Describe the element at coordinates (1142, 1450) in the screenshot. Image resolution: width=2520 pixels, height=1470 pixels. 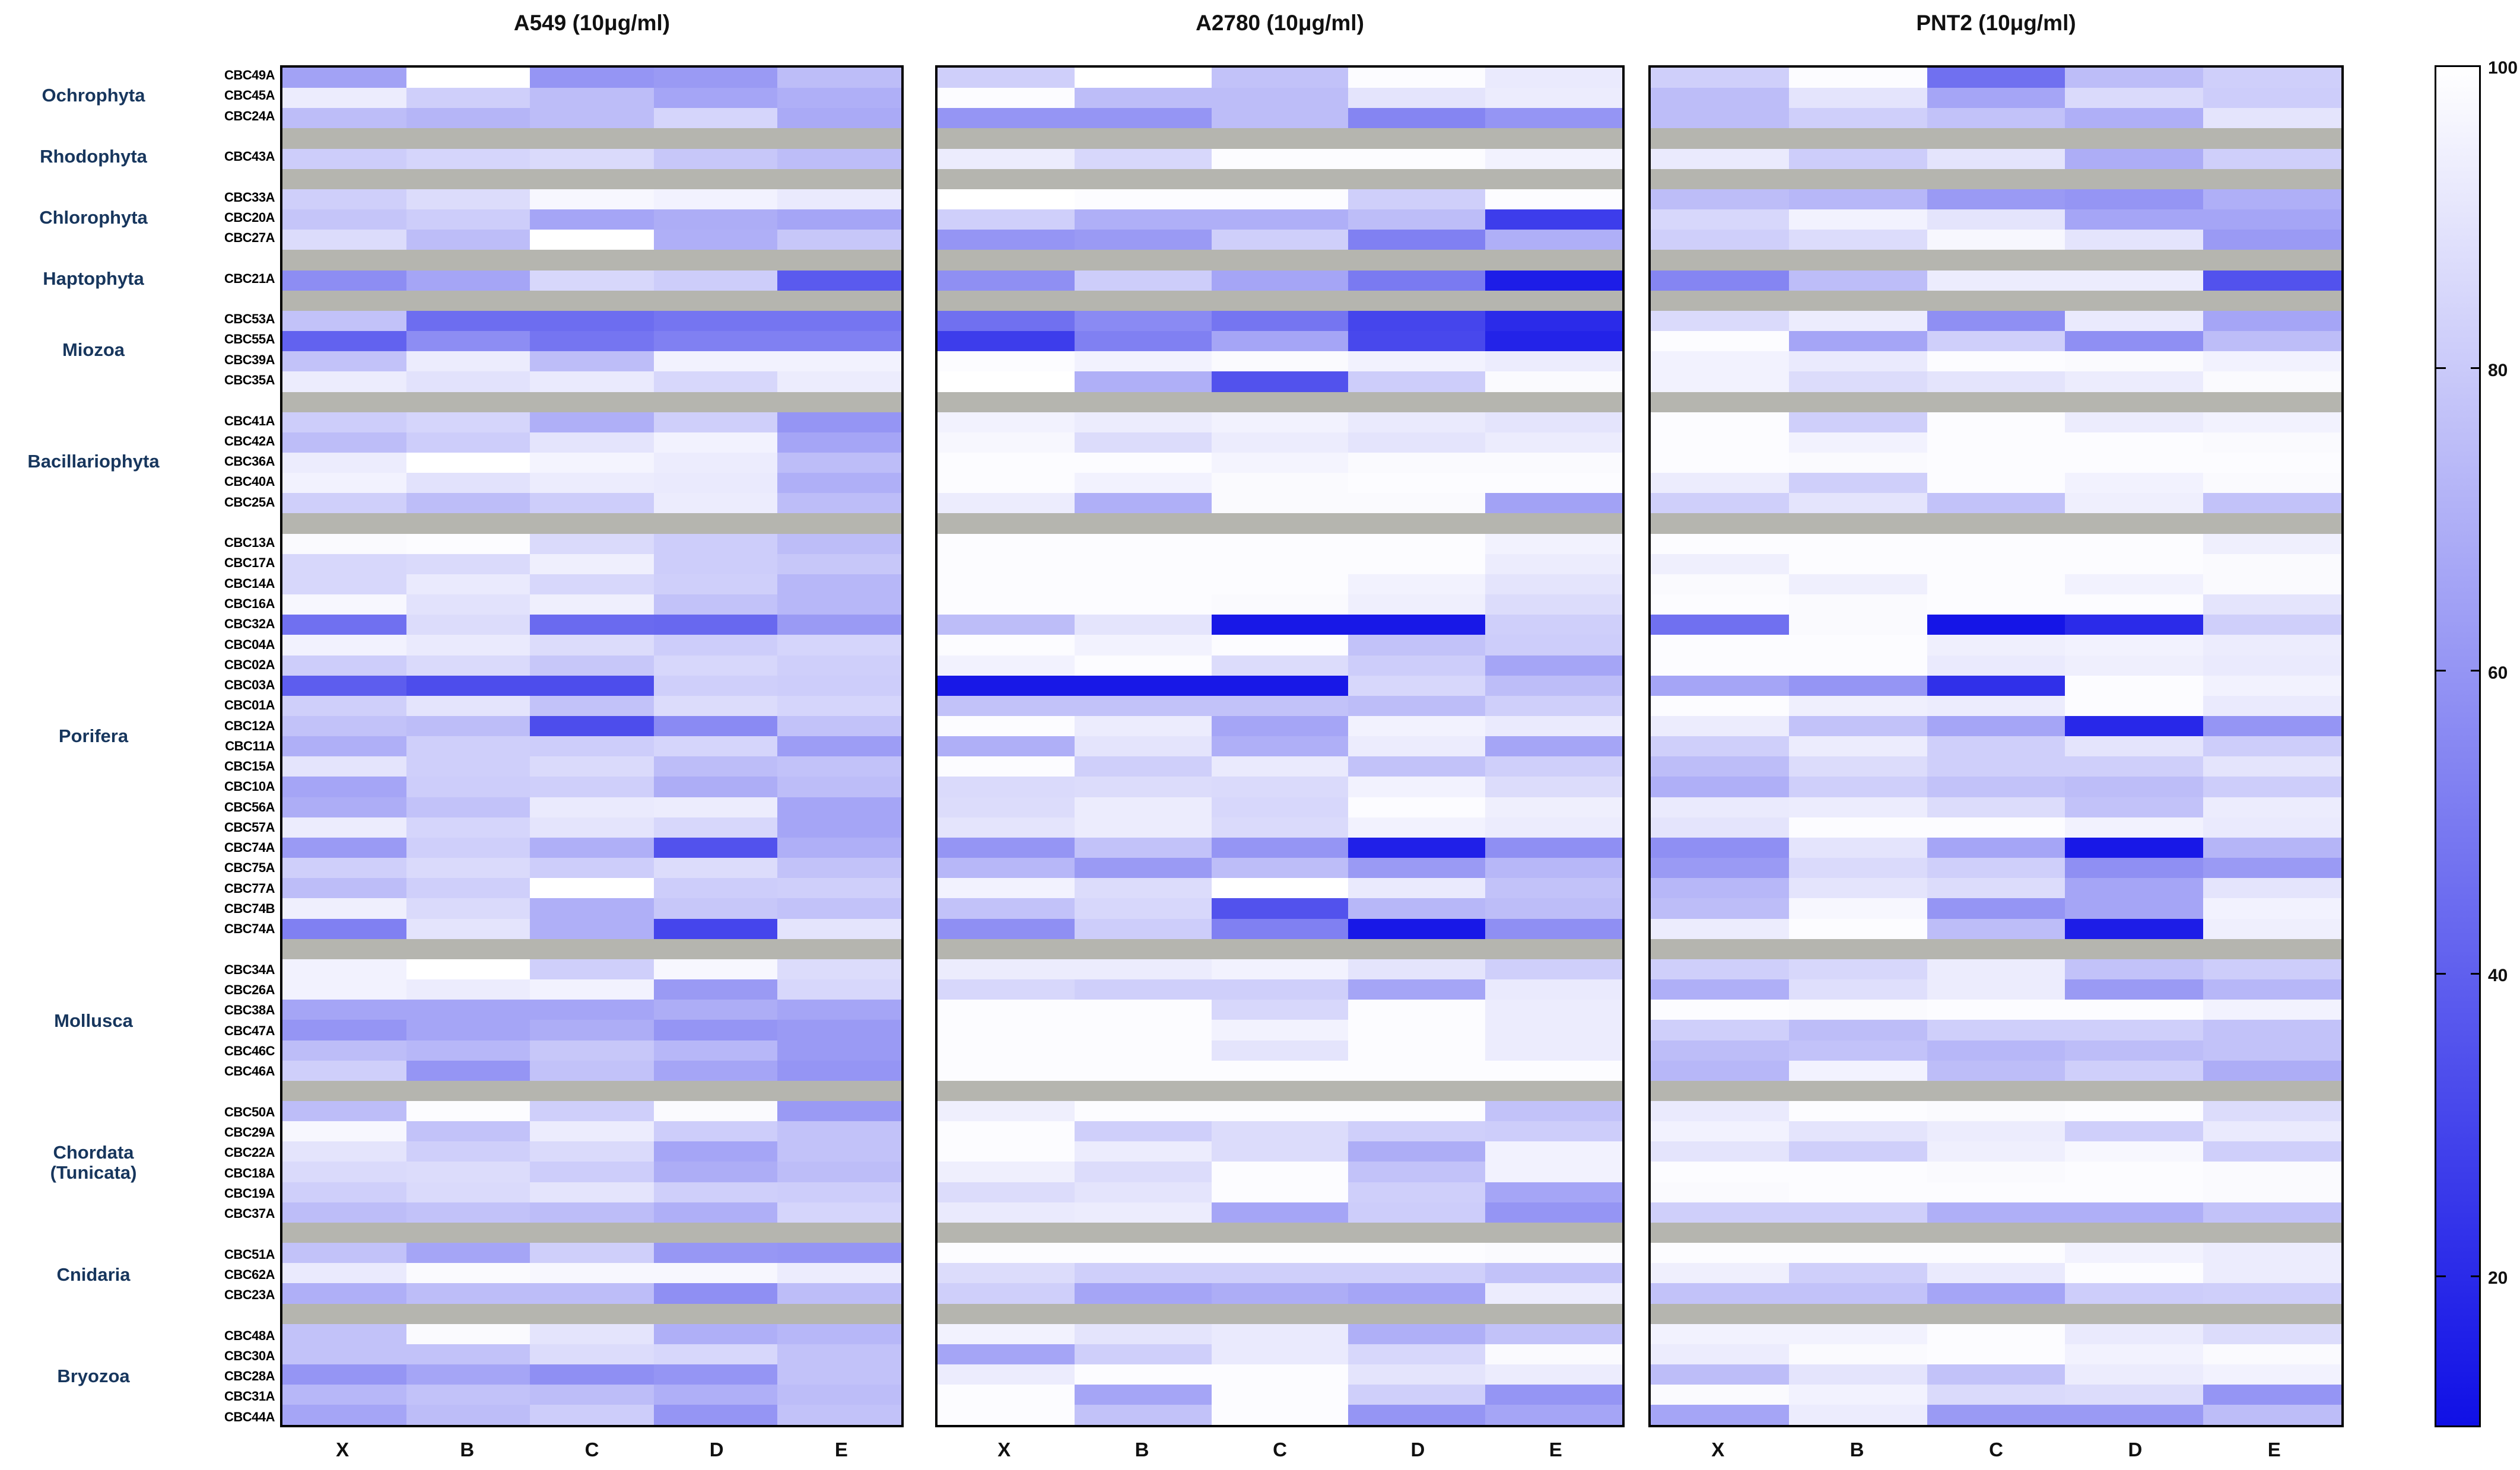
I see `column-label-b-a2780: B` at that location.